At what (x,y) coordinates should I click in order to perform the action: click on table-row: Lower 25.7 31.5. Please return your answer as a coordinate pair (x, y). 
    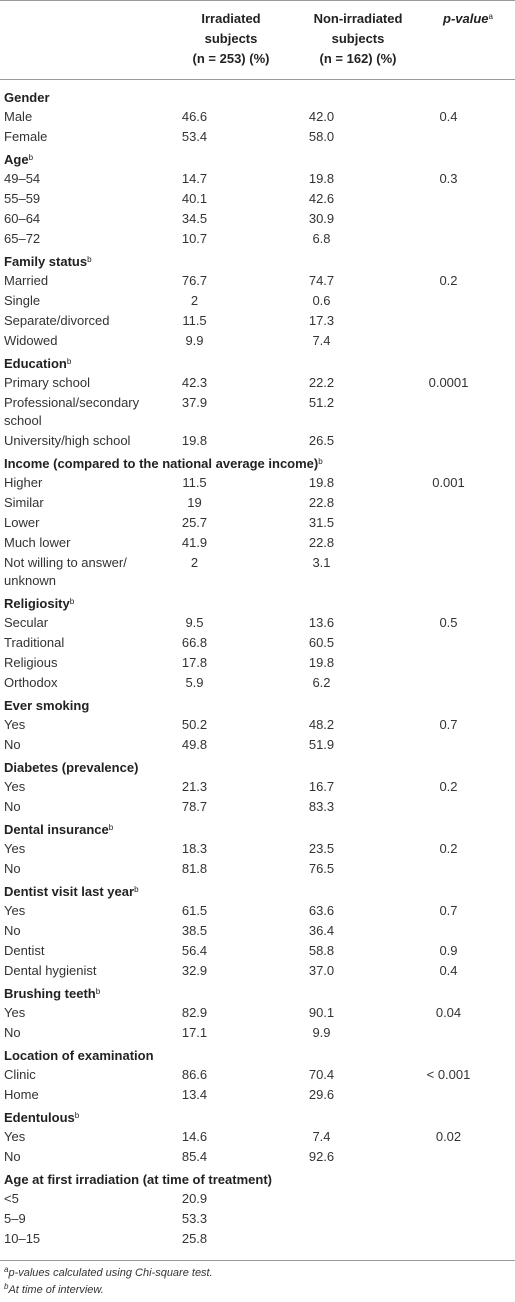
    Looking at the image, I should click on (258, 523).